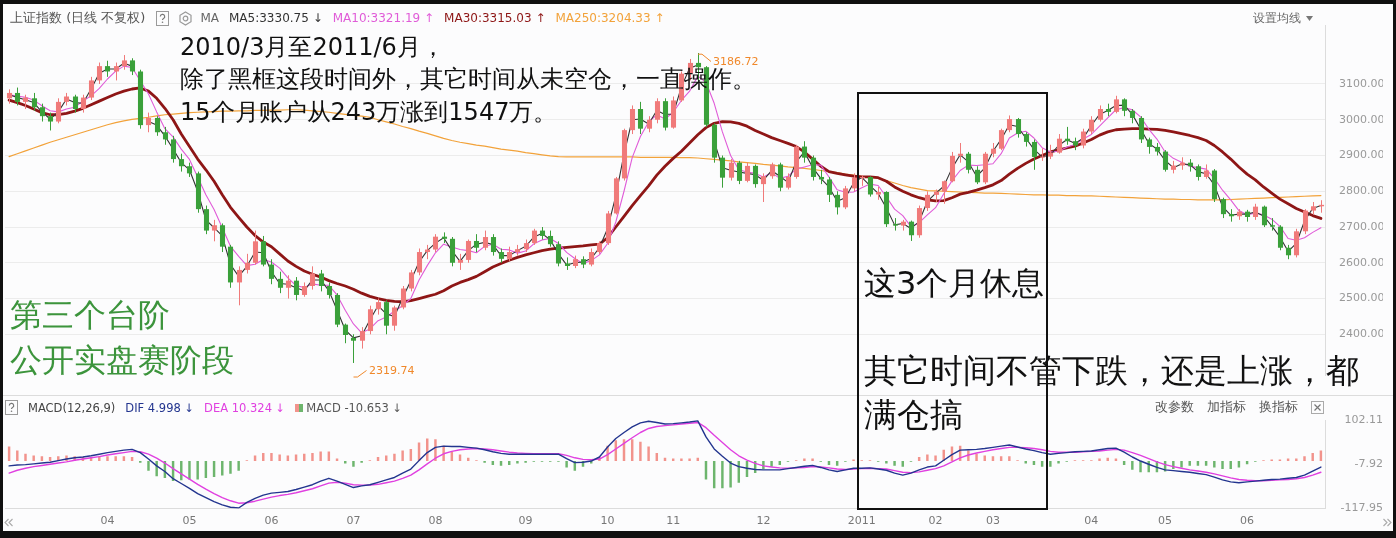 This screenshot has width=1396, height=538. I want to click on text: DIF 4.998 ↓, so click(160, 407).